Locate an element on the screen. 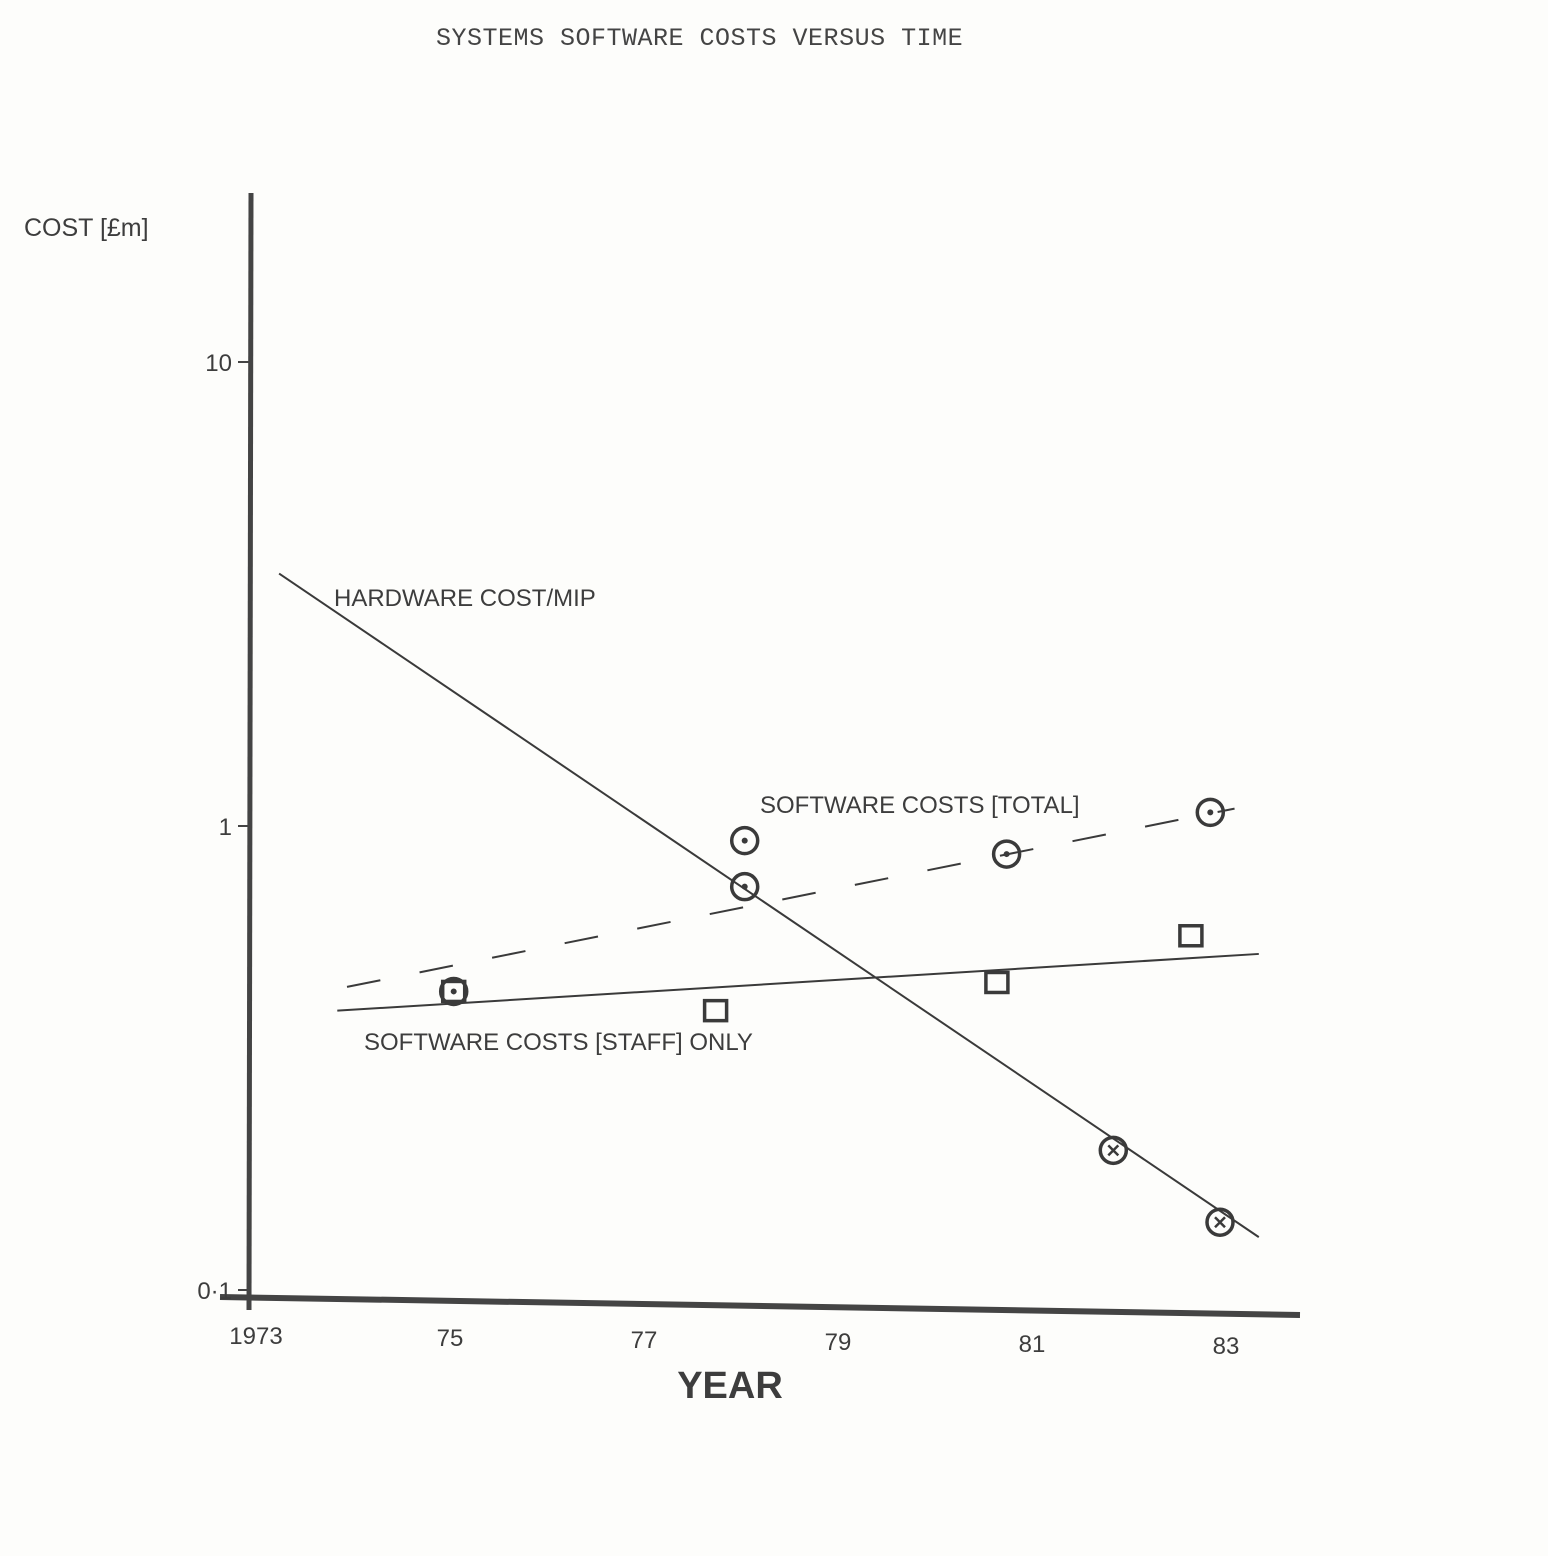 The image size is (1548, 1556). x-tick-label: 1973 is located at coordinates (255, 1336).